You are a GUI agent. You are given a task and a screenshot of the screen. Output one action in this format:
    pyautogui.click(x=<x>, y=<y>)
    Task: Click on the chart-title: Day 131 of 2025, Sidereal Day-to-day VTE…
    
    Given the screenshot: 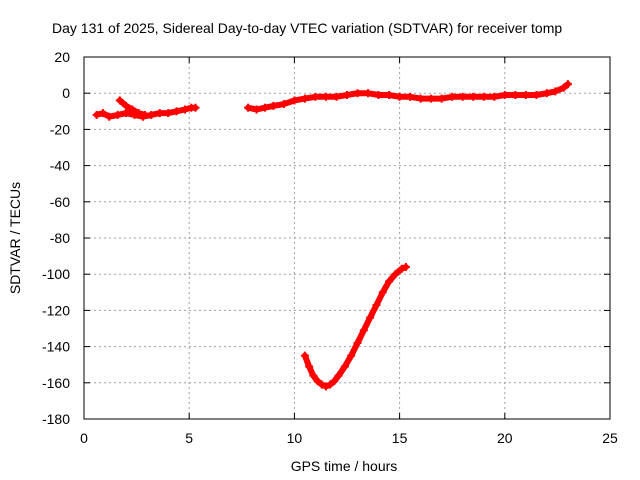 What is the action you would take?
    pyautogui.click(x=307, y=28)
    